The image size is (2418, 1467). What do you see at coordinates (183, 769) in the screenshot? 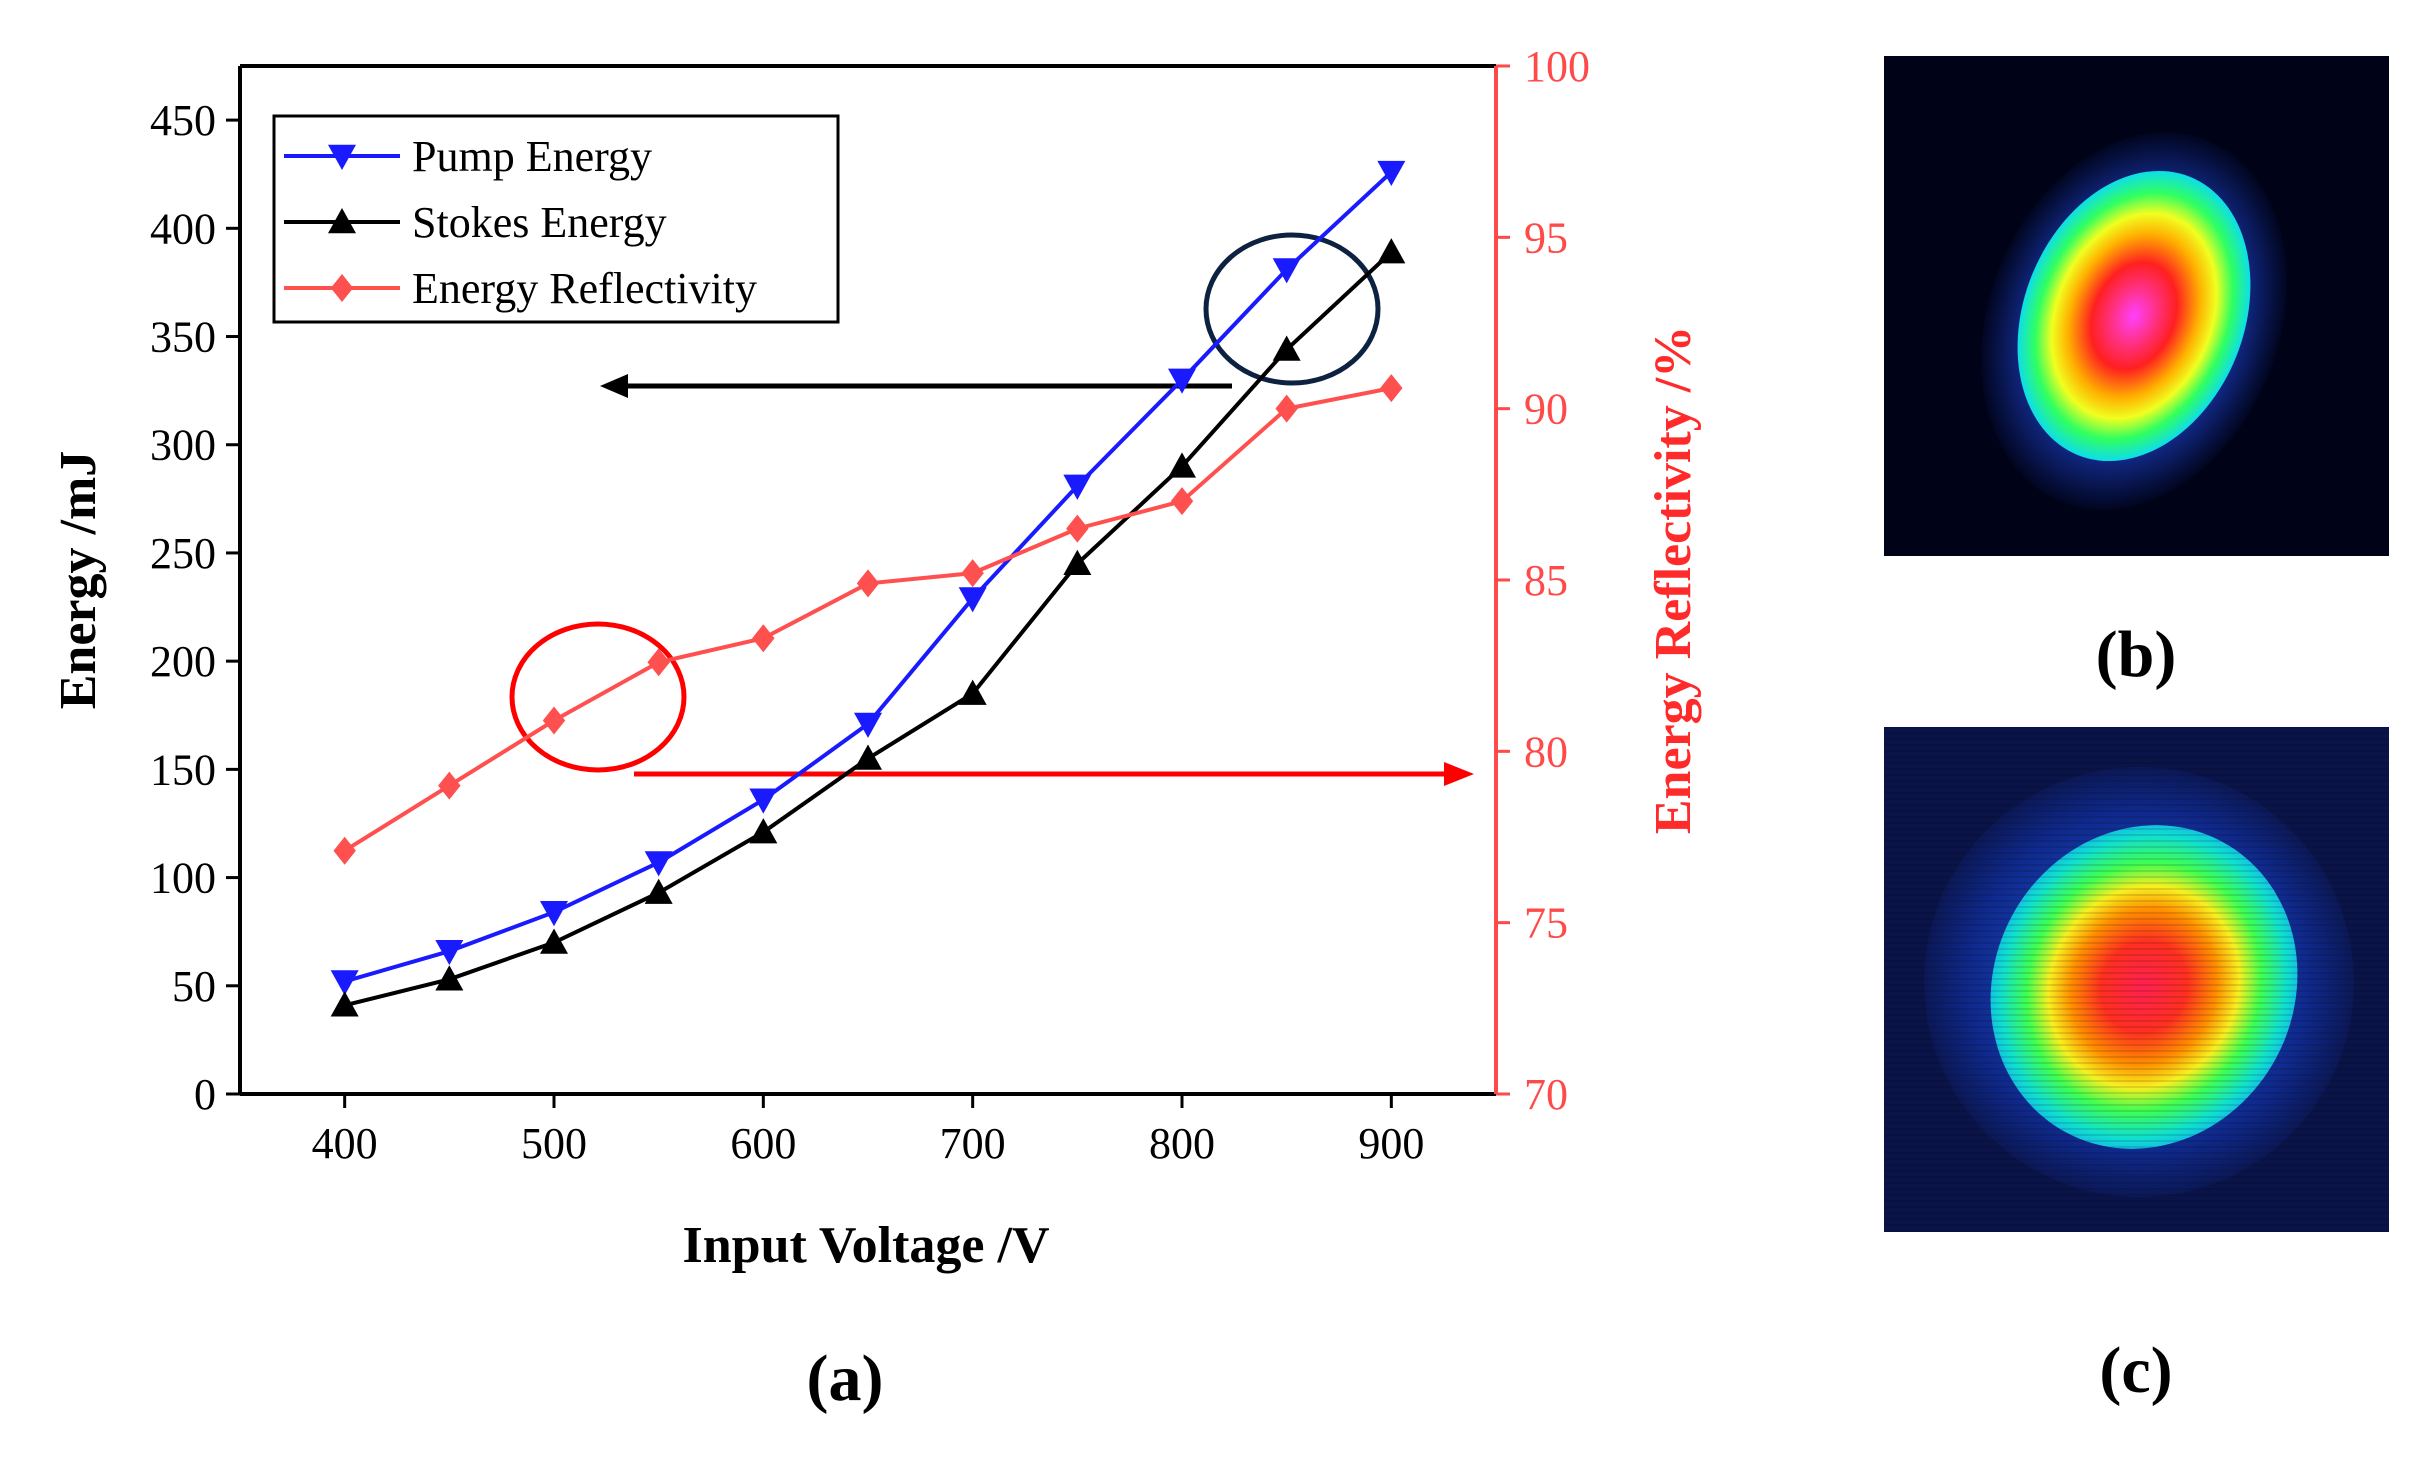
I see `y-tick-label: 150` at bounding box center [183, 769].